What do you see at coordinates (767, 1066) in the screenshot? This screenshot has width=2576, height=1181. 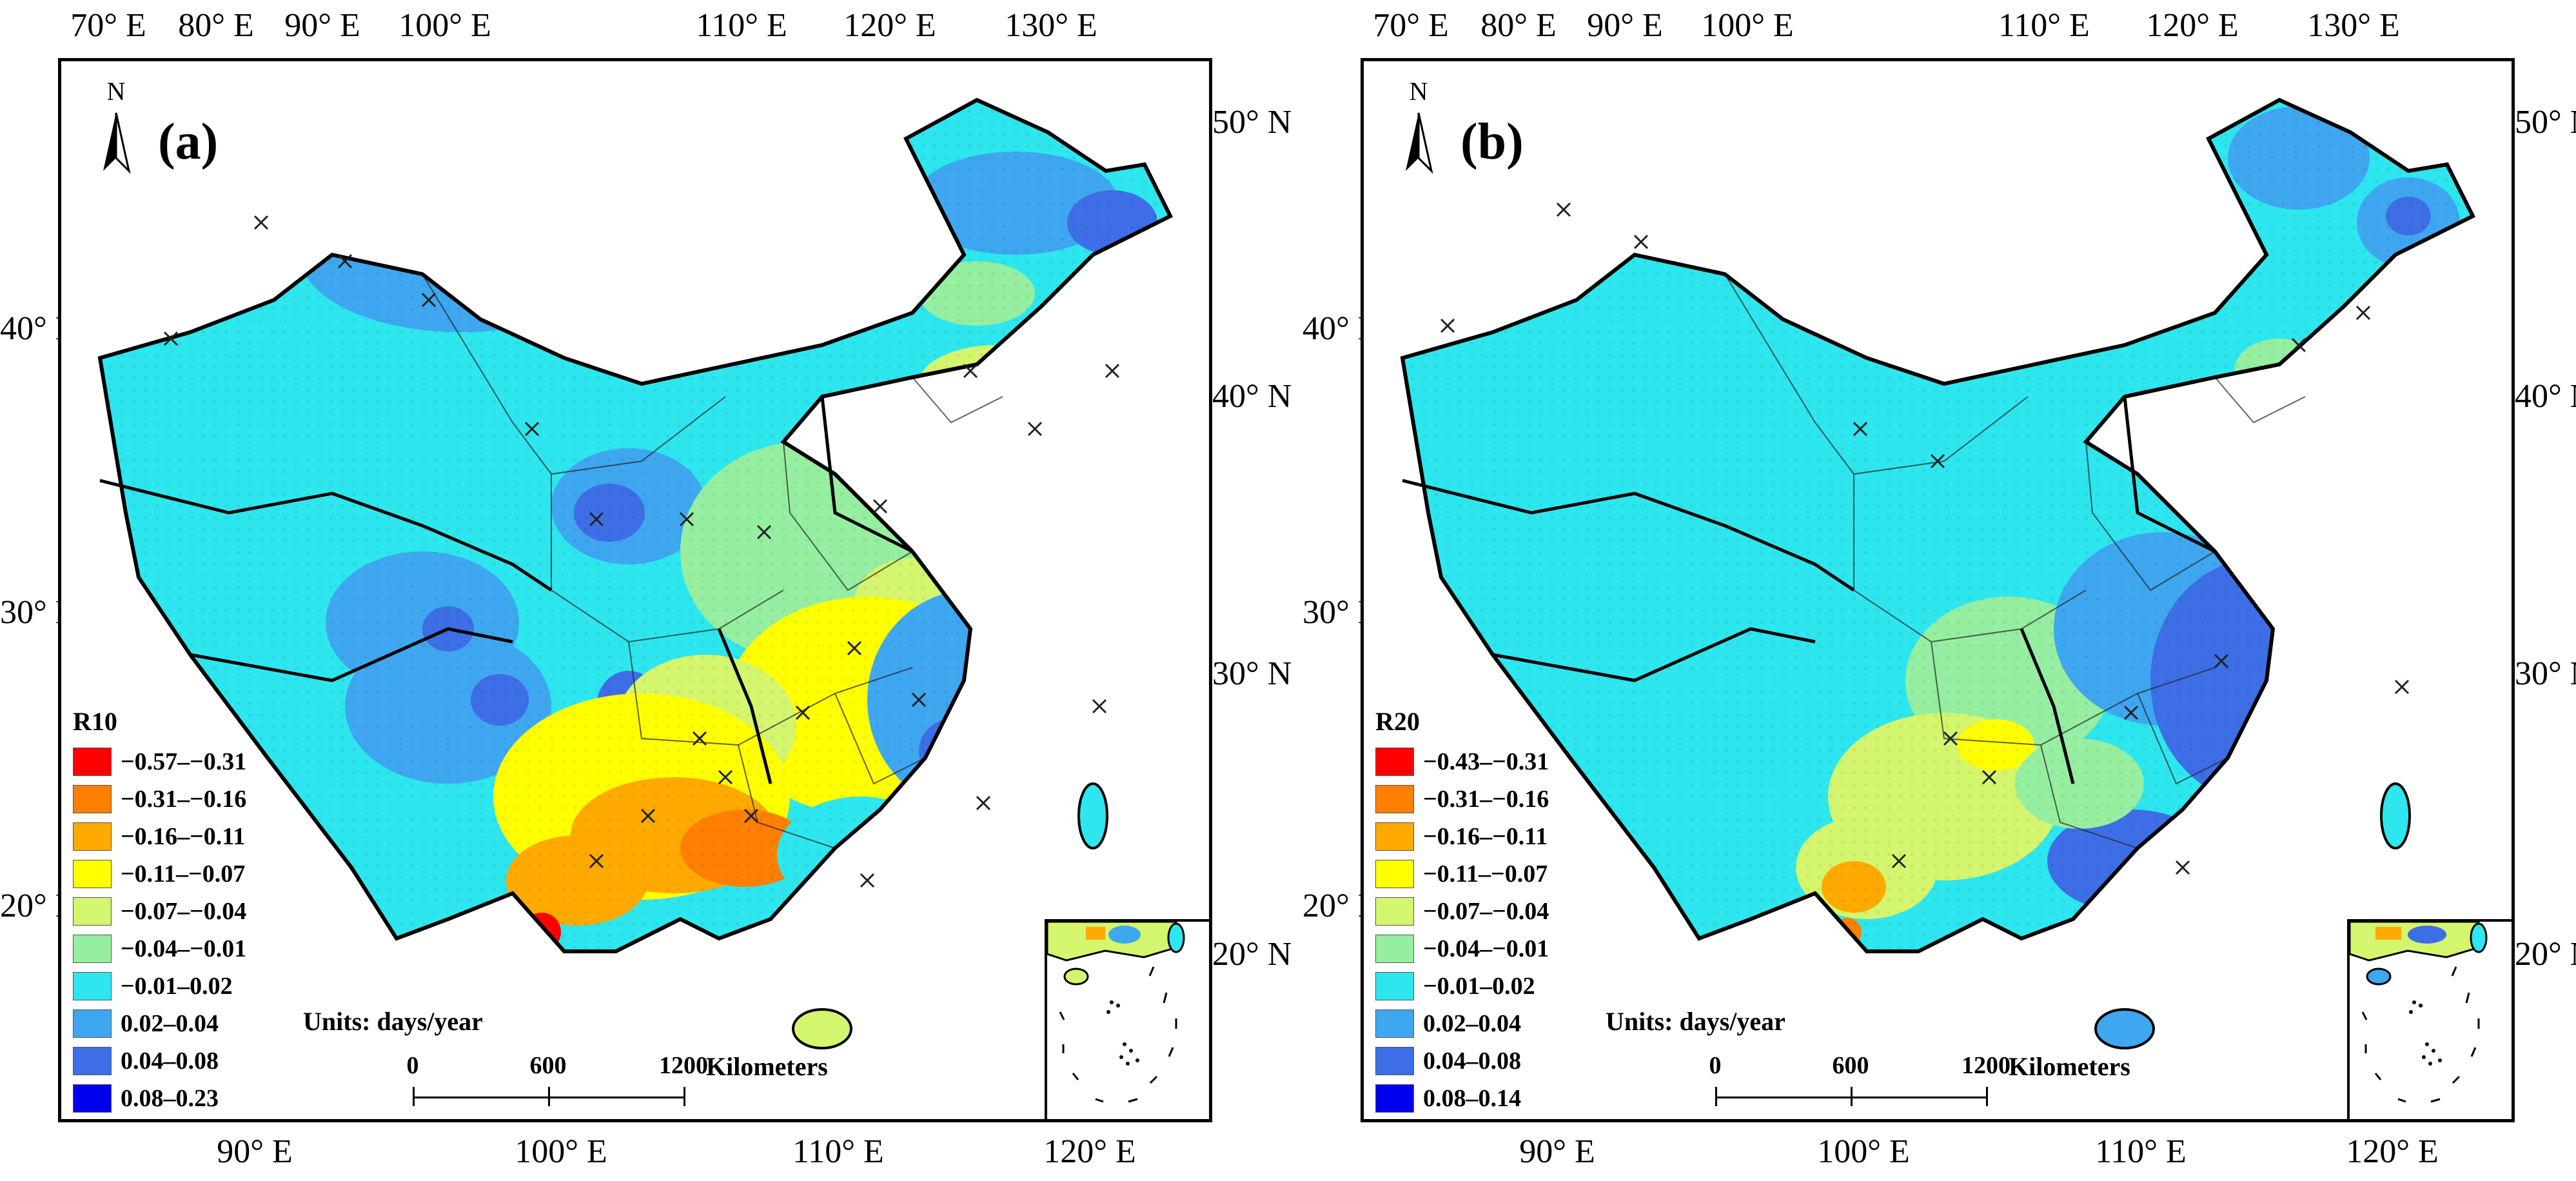 I see `scale-unit: Kilometers` at bounding box center [767, 1066].